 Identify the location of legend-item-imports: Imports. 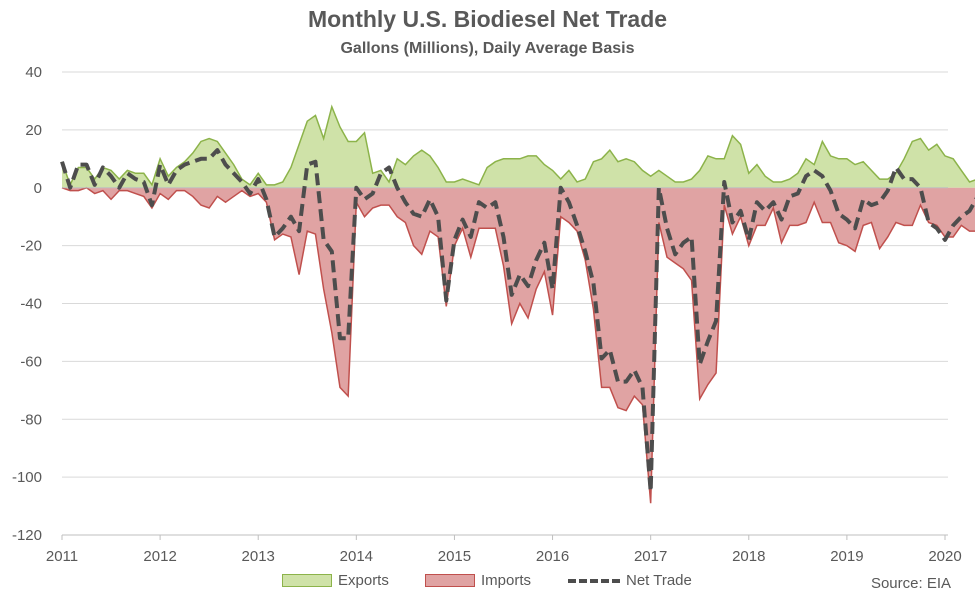
(478, 580).